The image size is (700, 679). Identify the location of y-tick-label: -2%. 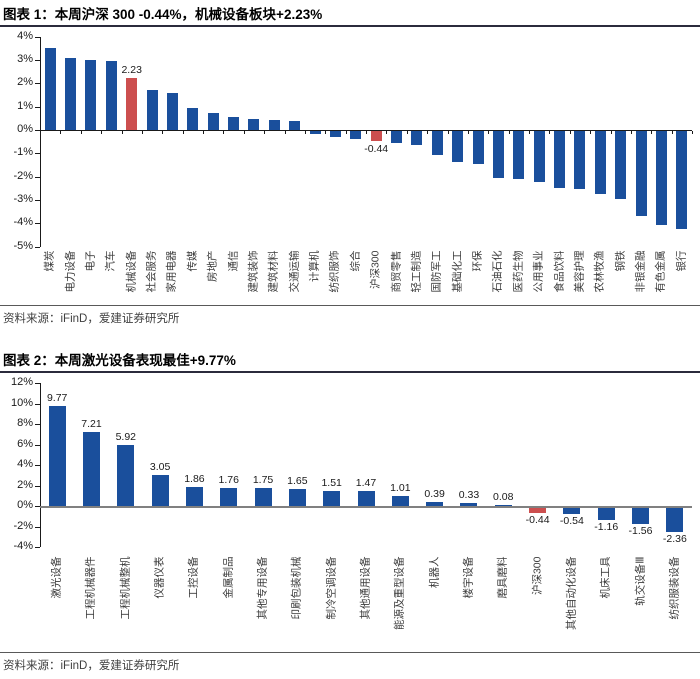
(23, 175).